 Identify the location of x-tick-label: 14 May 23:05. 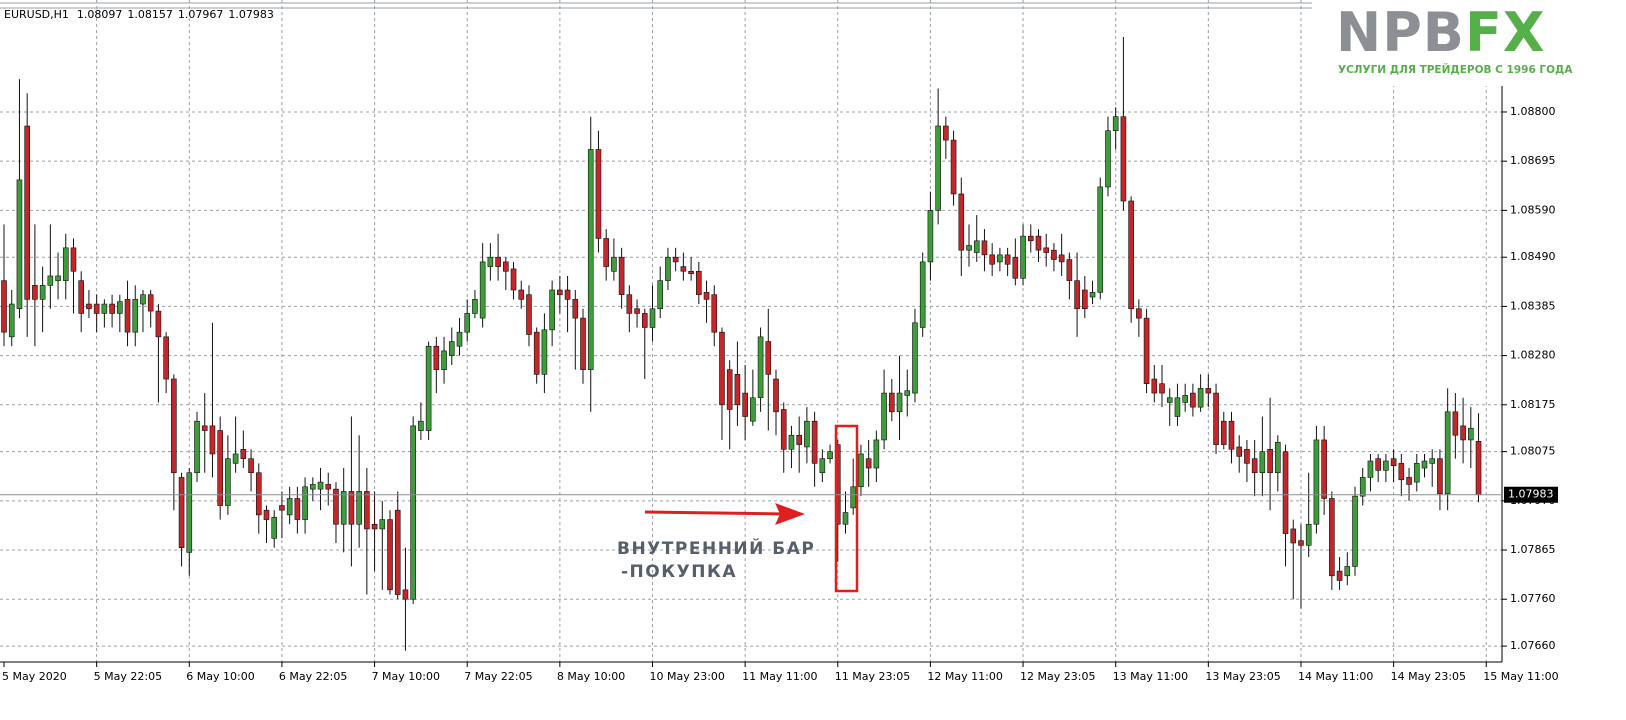
(1428, 676).